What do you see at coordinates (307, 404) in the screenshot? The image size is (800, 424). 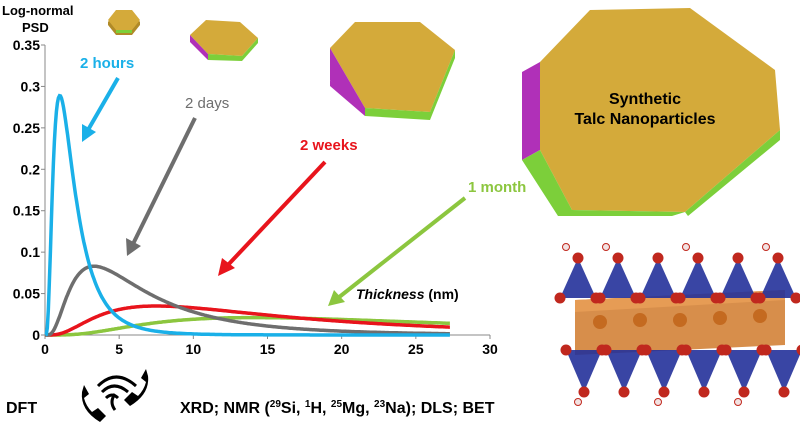 I see `h-mass: 1` at bounding box center [307, 404].